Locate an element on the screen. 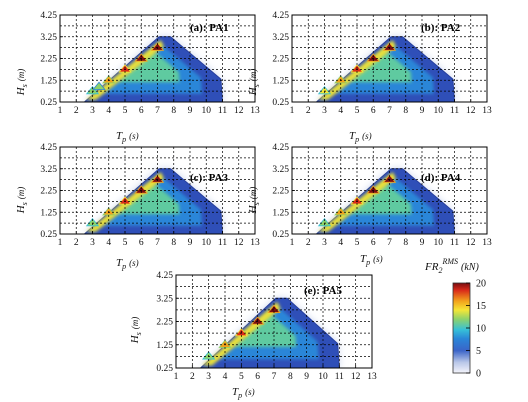 The image size is (528, 402). panel-b-title: (b): PA2 is located at coordinates (441, 28).